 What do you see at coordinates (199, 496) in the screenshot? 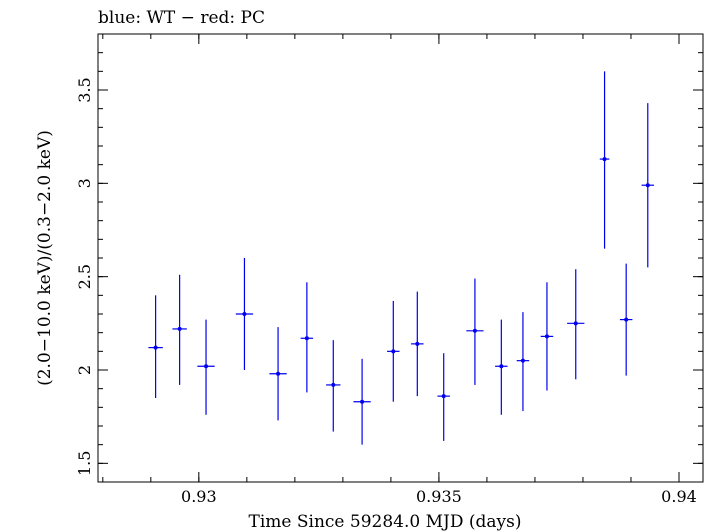
I see `x-tick-label: 0.93` at bounding box center [199, 496].